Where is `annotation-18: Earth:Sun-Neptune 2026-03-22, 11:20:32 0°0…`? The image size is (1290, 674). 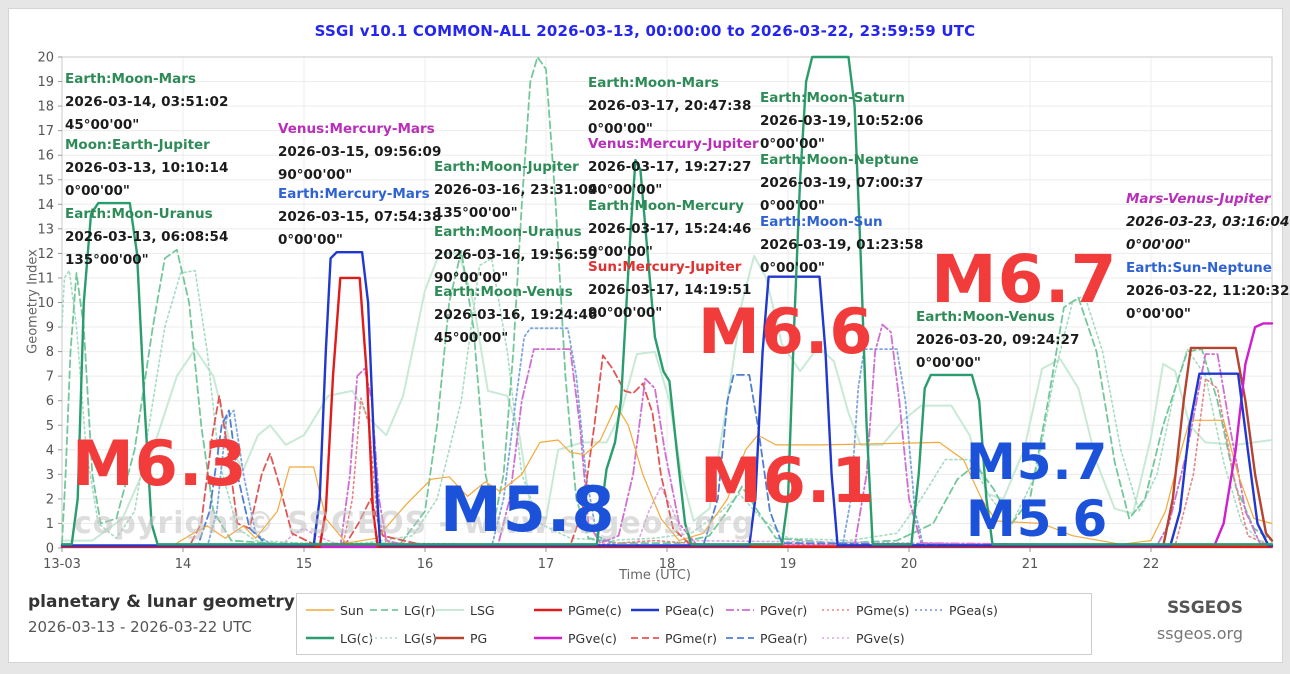 annotation-18: Earth:Sun-Neptune 2026-03-22, 11:20:32 0°0… is located at coordinates (1207, 291).